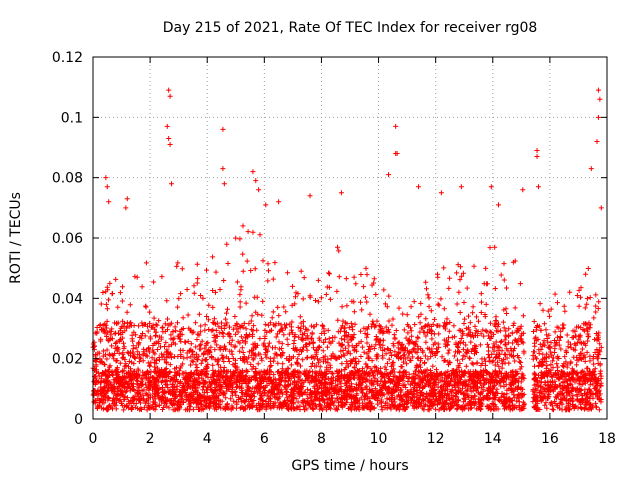 Image resolution: width=640 pixels, height=480 pixels. What do you see at coordinates (93, 439) in the screenshot?
I see `x-tick-label: 0` at bounding box center [93, 439].